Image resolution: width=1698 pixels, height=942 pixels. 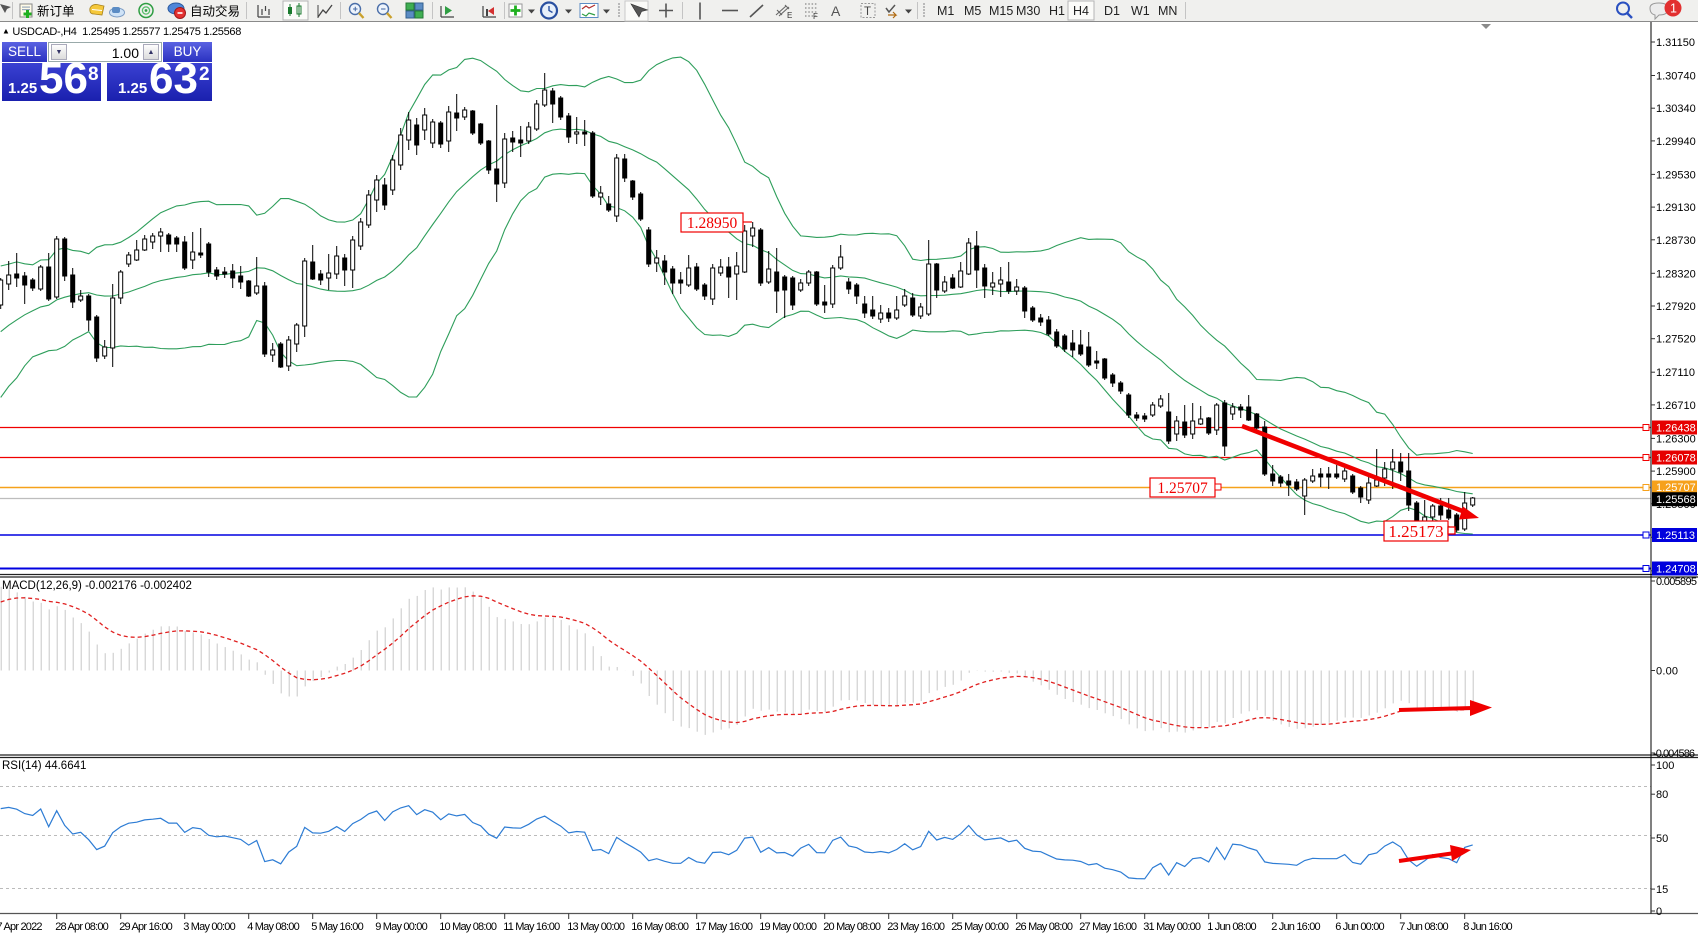 I want to click on svg-text: 1.27110, so click(x=1675, y=373).